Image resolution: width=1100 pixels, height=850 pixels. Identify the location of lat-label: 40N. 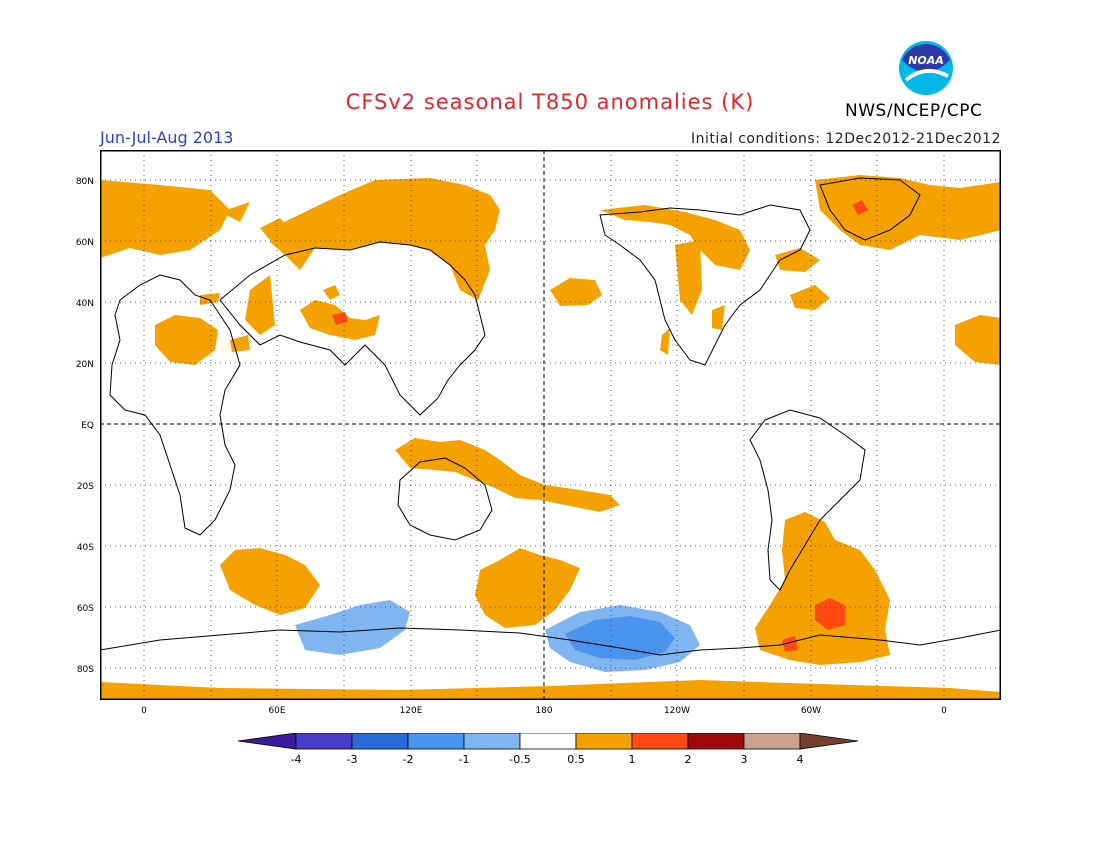
(85, 304).